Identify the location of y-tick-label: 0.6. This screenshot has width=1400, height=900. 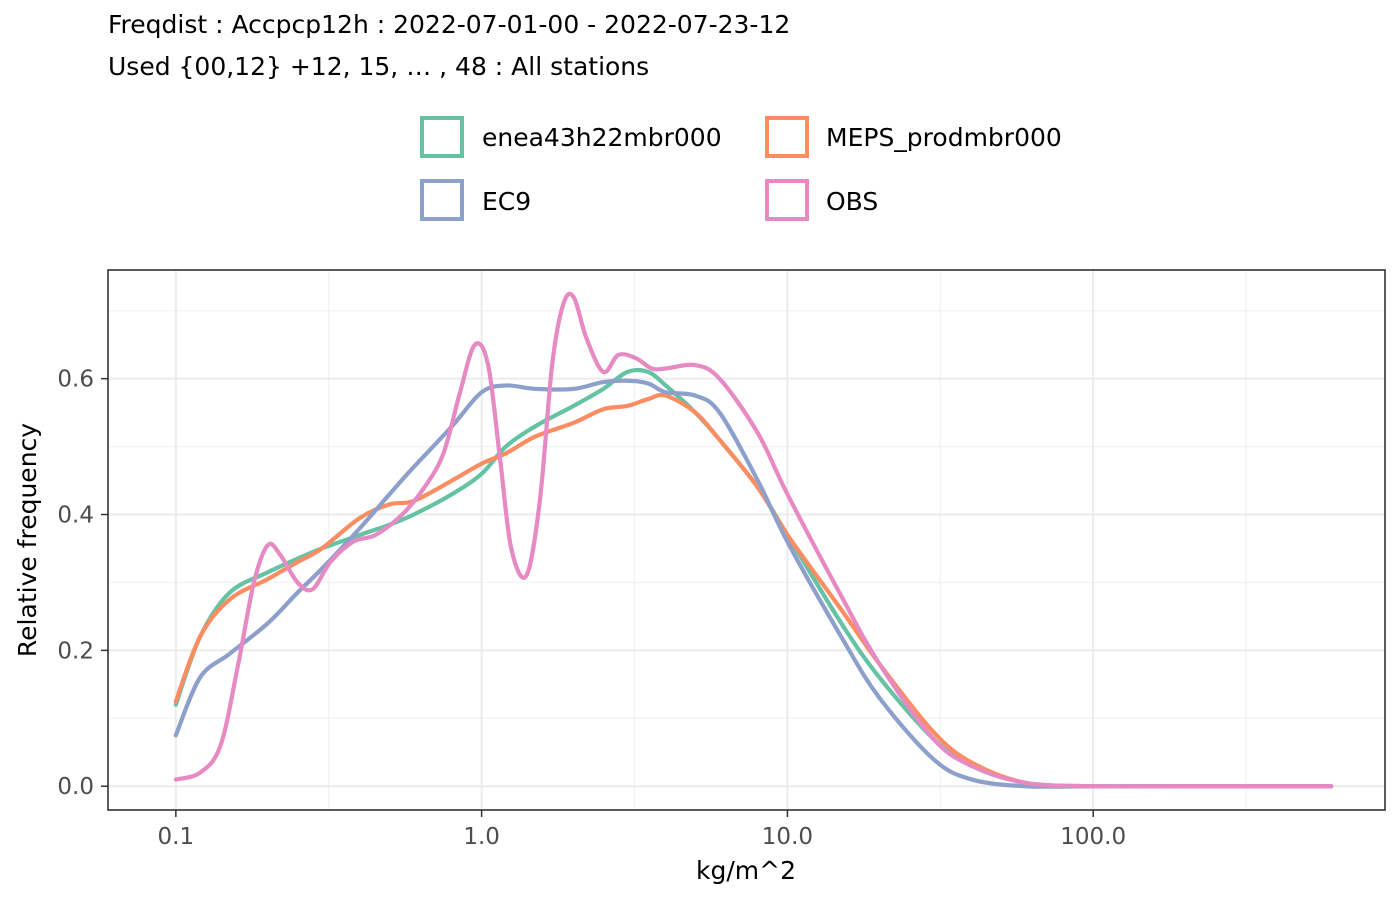
(75, 380).